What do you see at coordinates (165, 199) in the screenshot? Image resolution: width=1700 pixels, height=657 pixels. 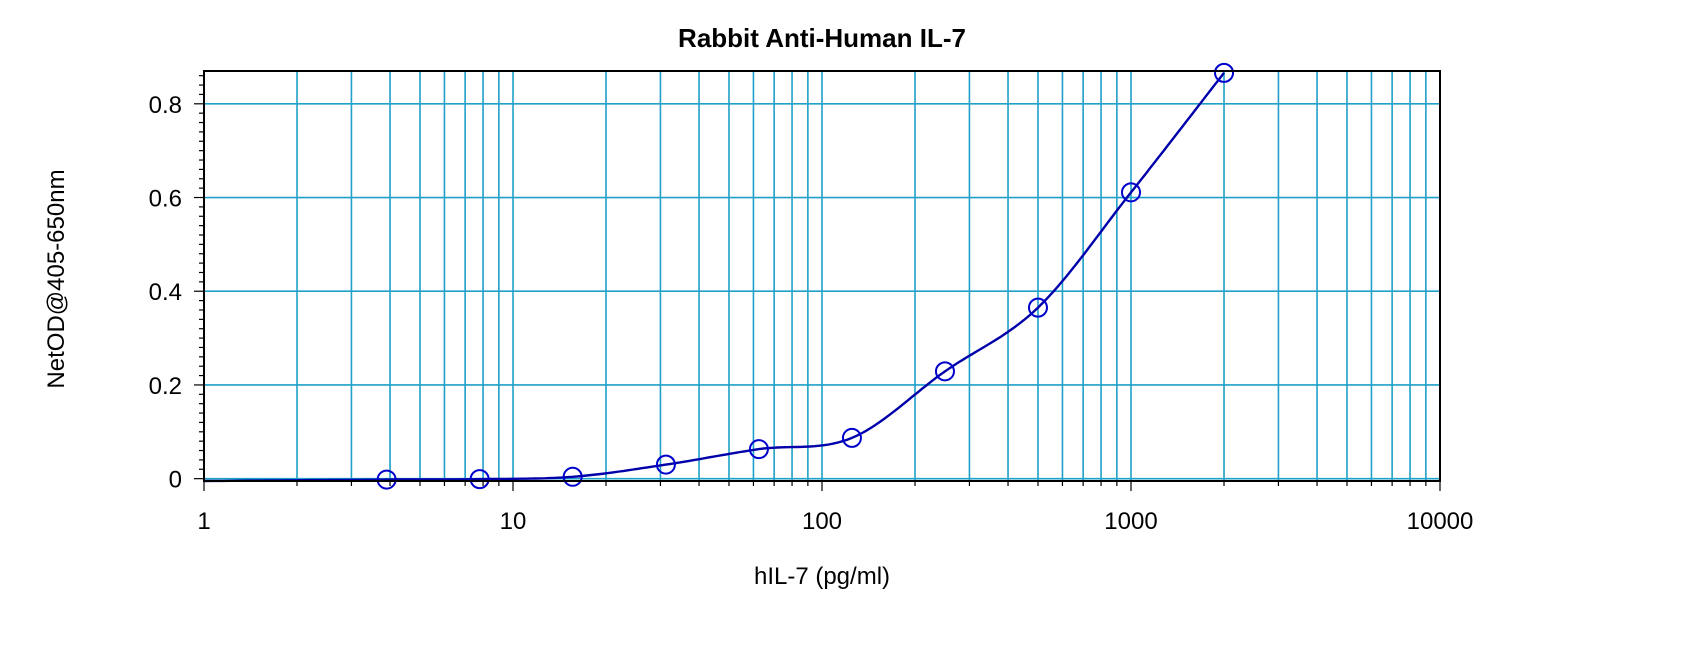 I see `y-tick-label: 0.6` at bounding box center [165, 199].